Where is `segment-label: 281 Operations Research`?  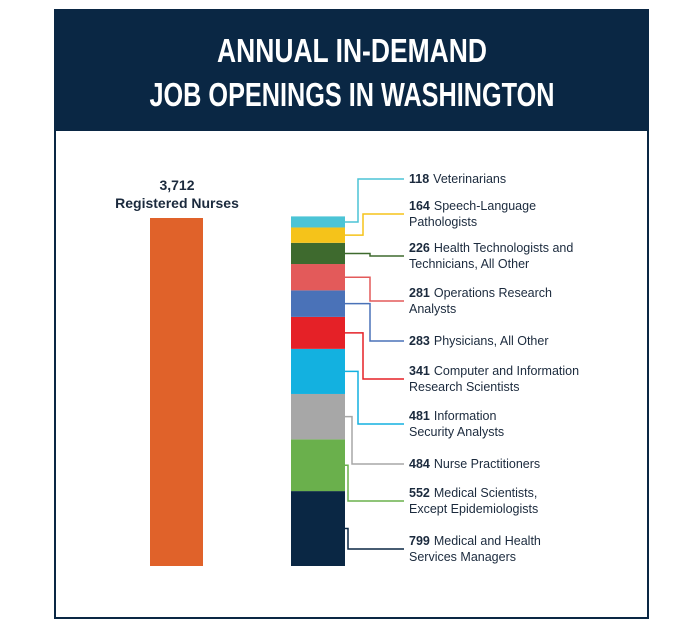
segment-label: 281 Operations Research is located at coordinates (480, 293).